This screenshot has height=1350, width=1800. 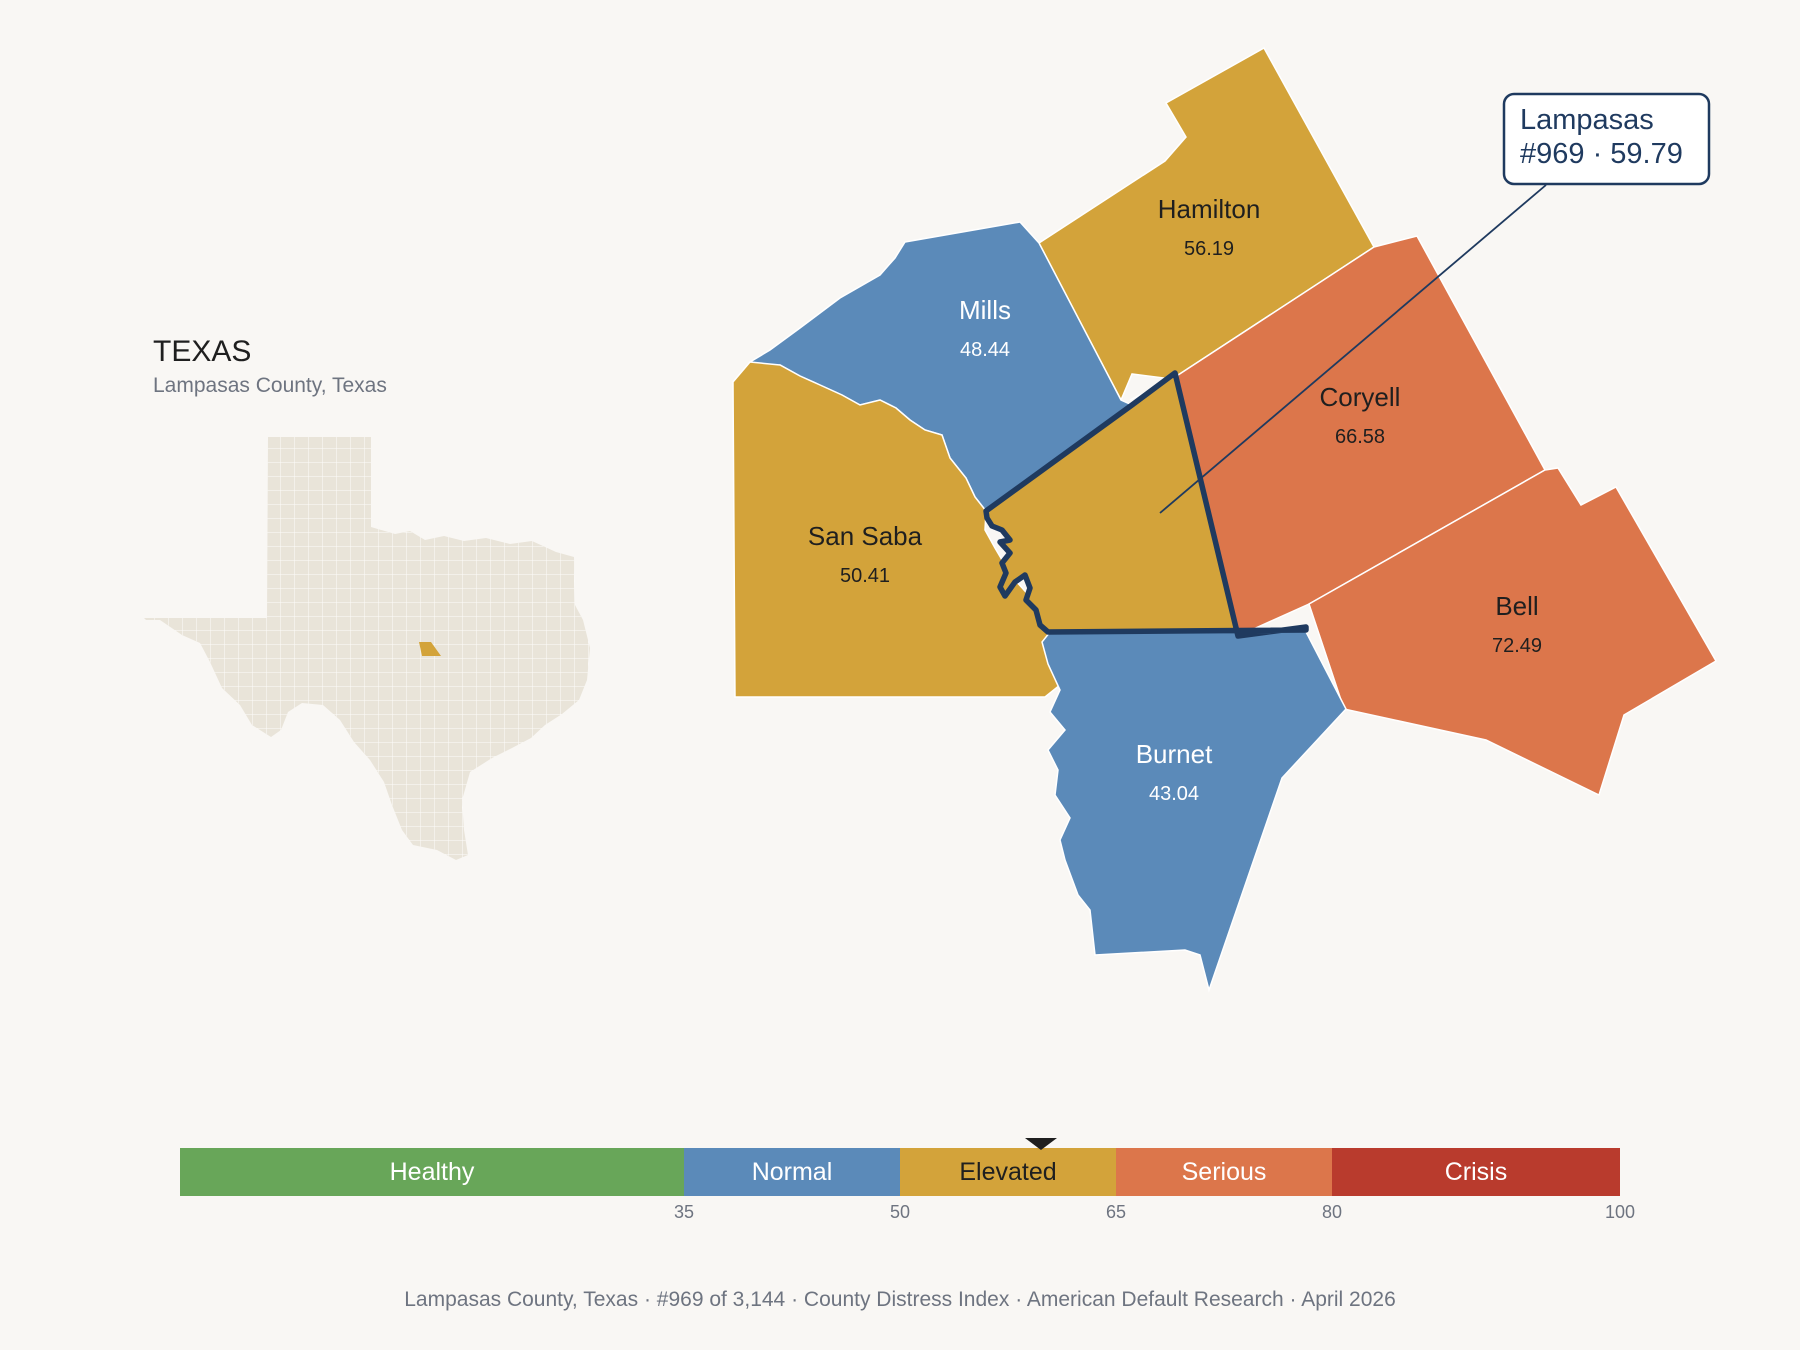 I want to click on legend-segment-crisis, so click(x=1476, y=1172).